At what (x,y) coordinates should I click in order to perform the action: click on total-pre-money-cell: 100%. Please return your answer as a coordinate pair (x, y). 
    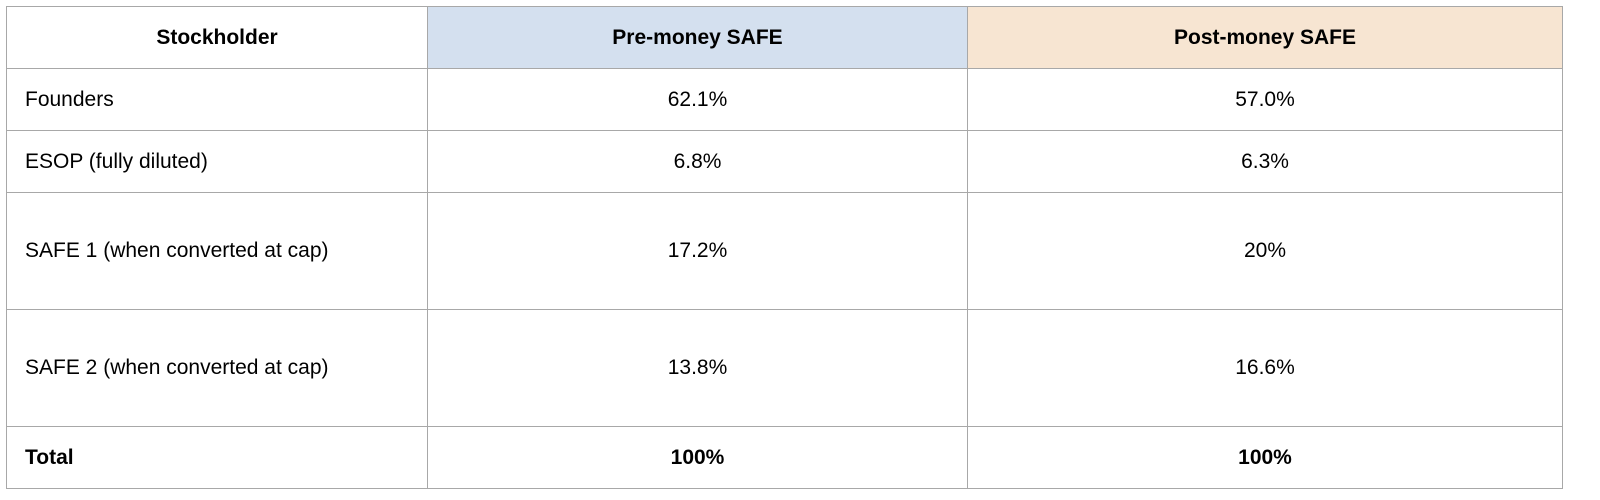
    Looking at the image, I should click on (697, 457).